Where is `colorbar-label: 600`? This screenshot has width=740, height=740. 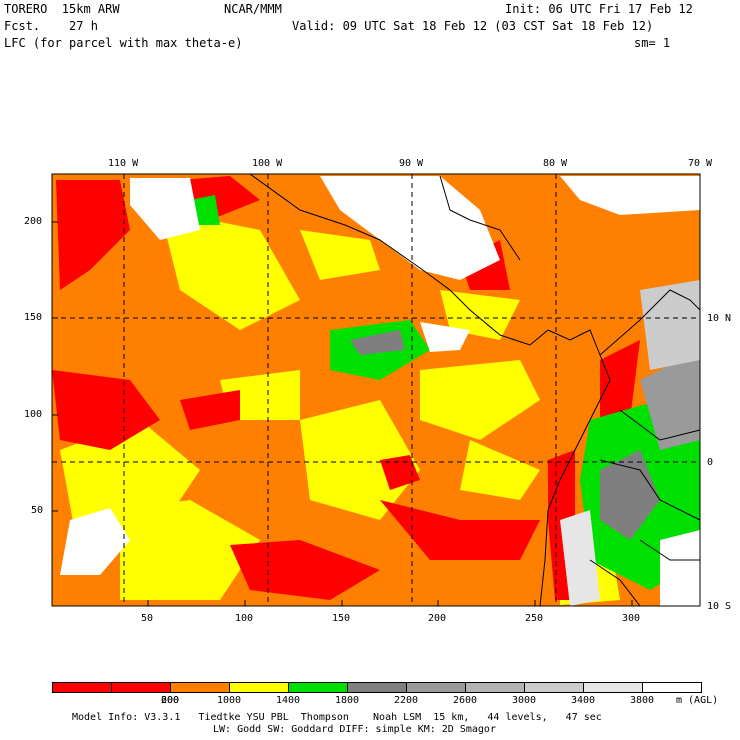
colorbar-label: 600 is located at coordinates (170, 700).